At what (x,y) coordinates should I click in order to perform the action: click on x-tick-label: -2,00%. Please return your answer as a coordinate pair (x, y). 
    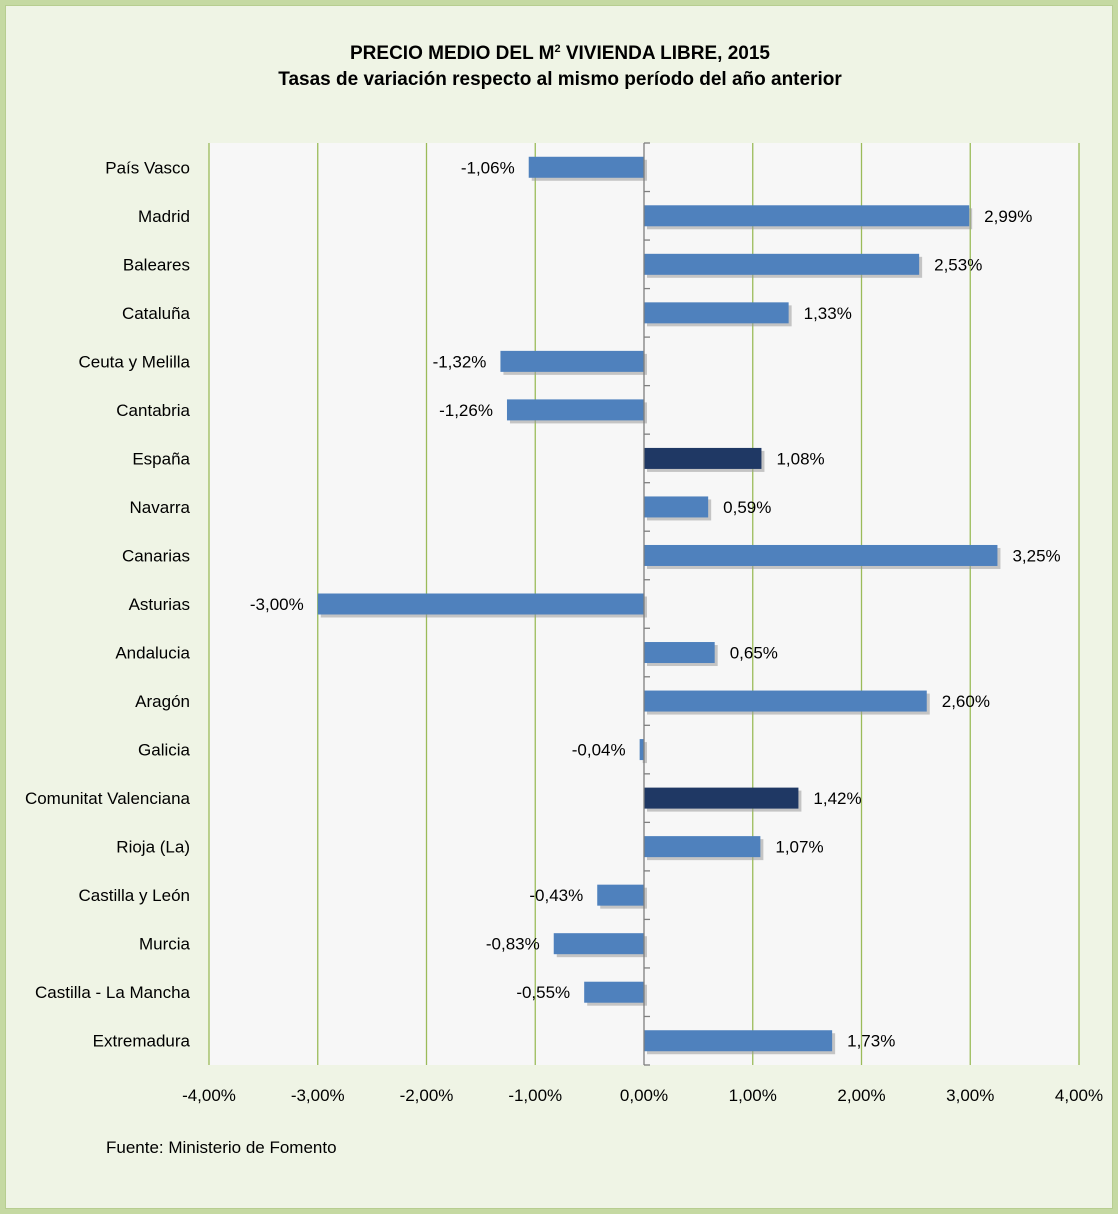
    Looking at the image, I should click on (427, 1095).